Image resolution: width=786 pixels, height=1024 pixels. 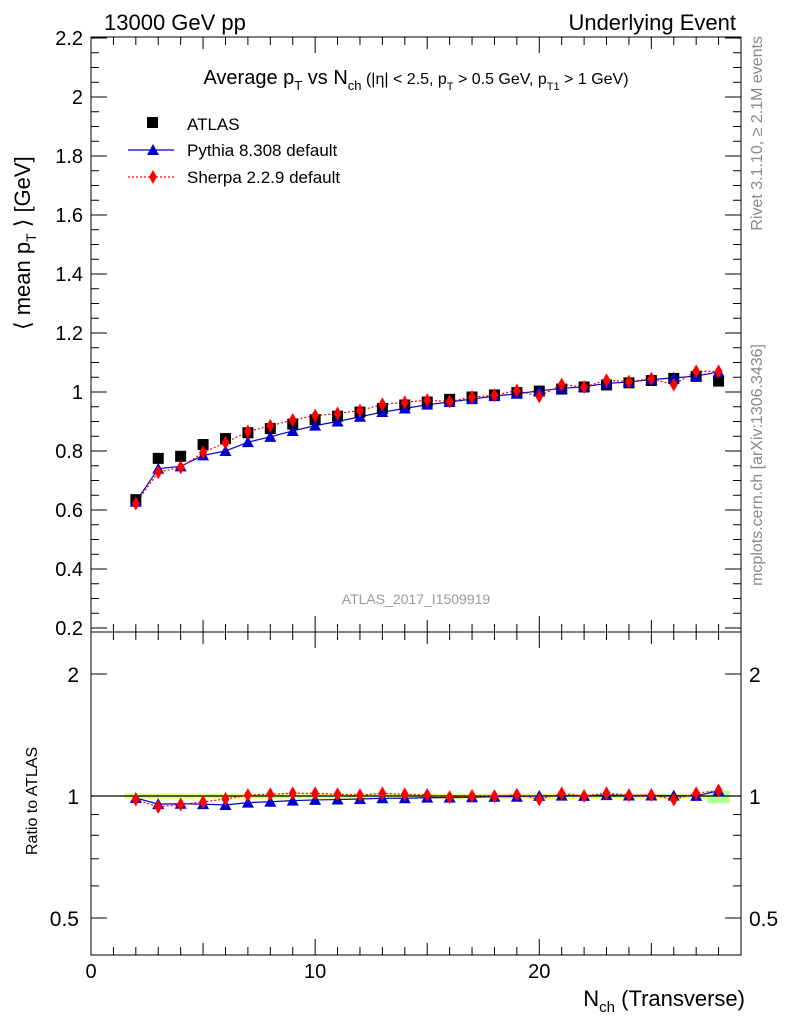 What do you see at coordinates (404, 79) in the screenshot?
I see `title-part: (|η| < 2.5, p` at bounding box center [404, 79].